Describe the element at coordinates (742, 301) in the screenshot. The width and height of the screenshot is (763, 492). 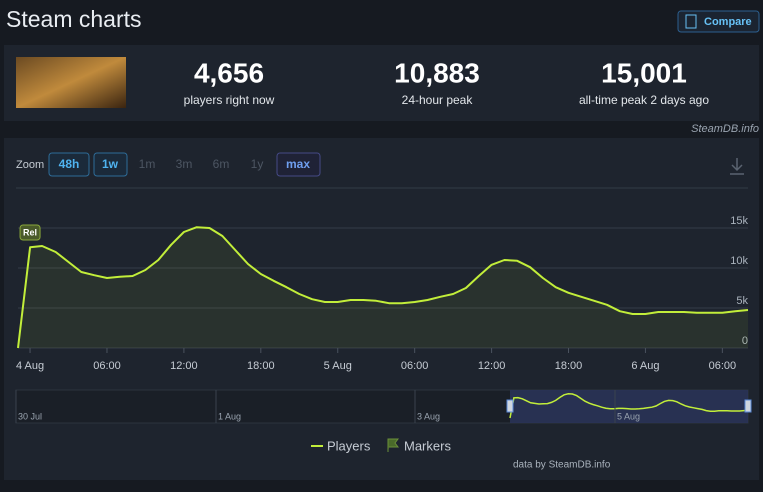
I see `y-tick-label: 5k` at that location.